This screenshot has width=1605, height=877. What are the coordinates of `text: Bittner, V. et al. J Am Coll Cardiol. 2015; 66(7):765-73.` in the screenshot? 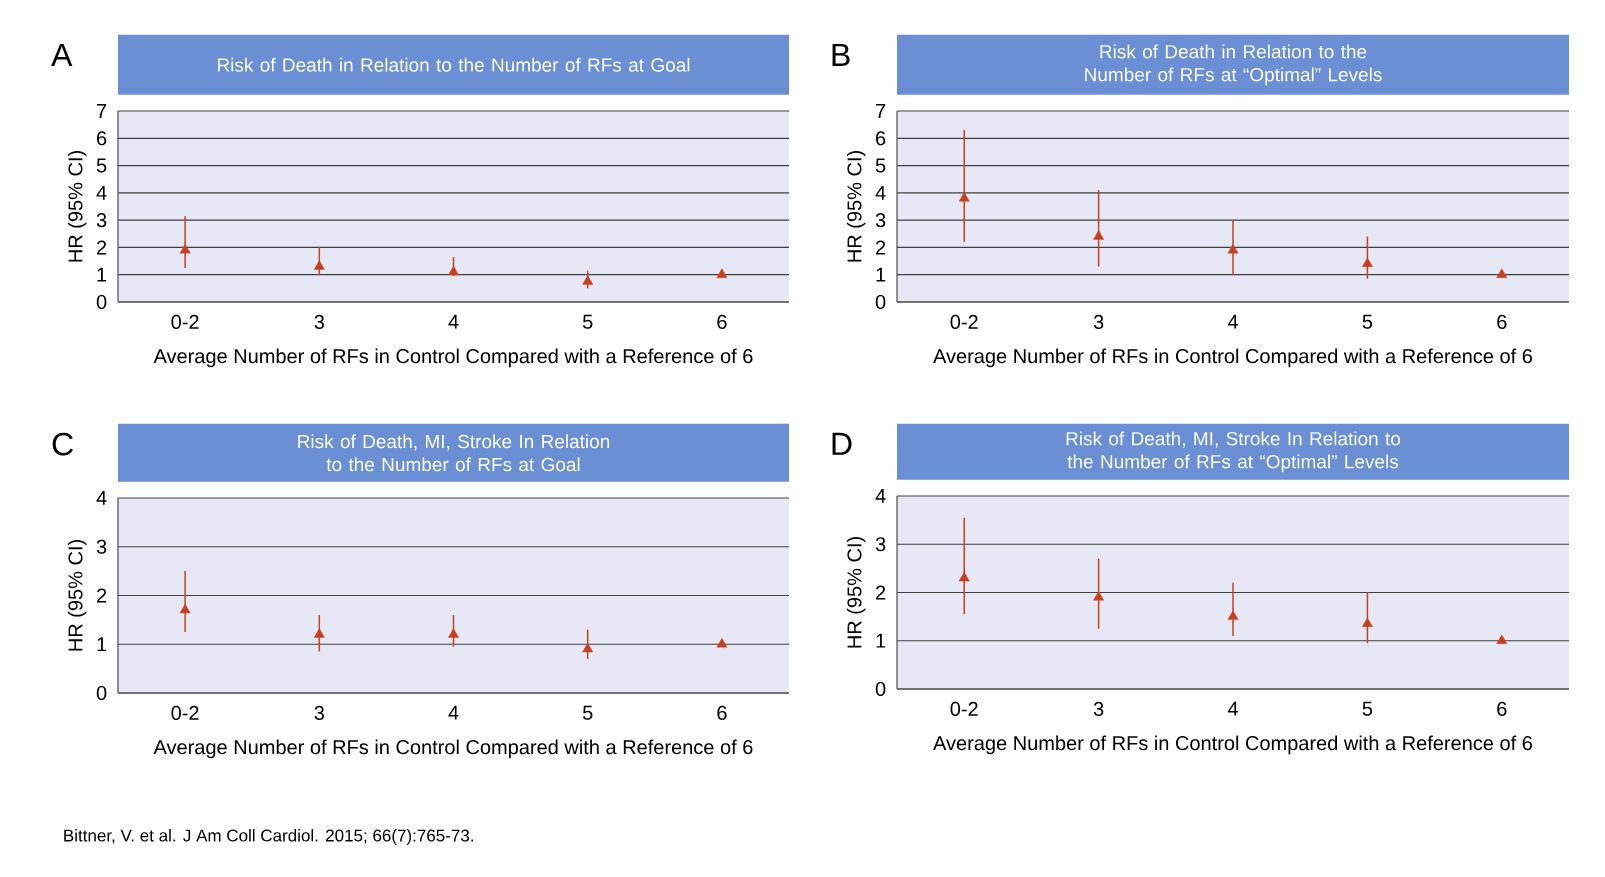 It's located at (268, 837).